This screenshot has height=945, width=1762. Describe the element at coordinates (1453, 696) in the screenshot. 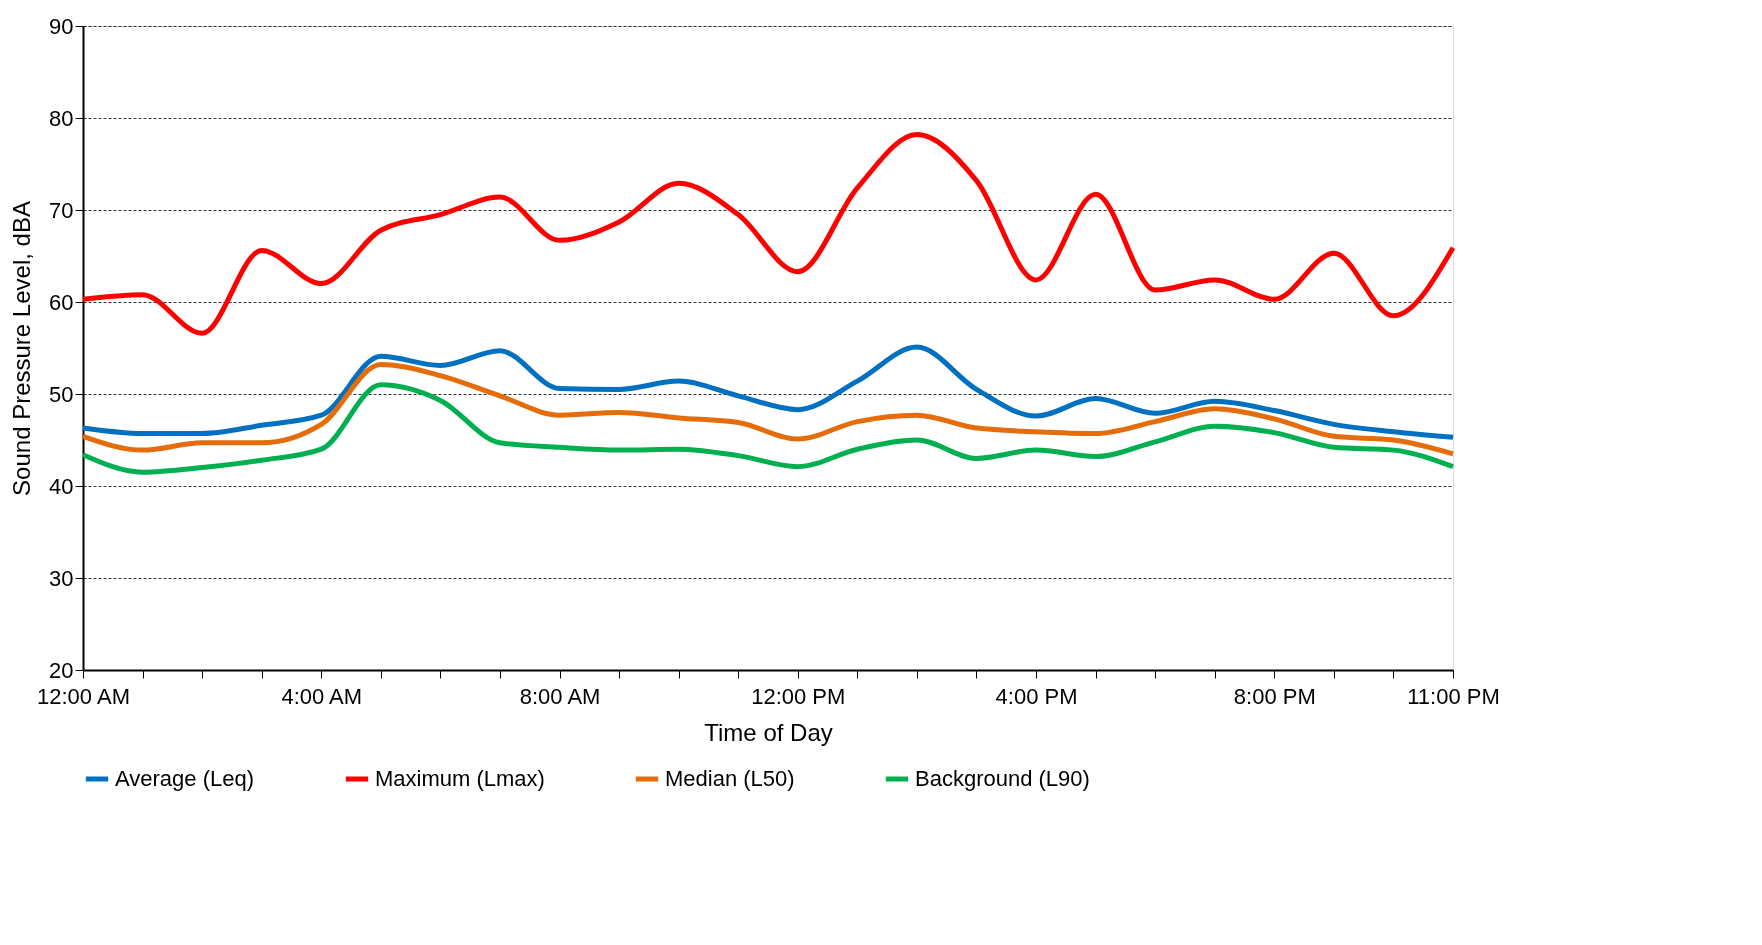

I see `x-tick-label: 11:00 PM` at that location.